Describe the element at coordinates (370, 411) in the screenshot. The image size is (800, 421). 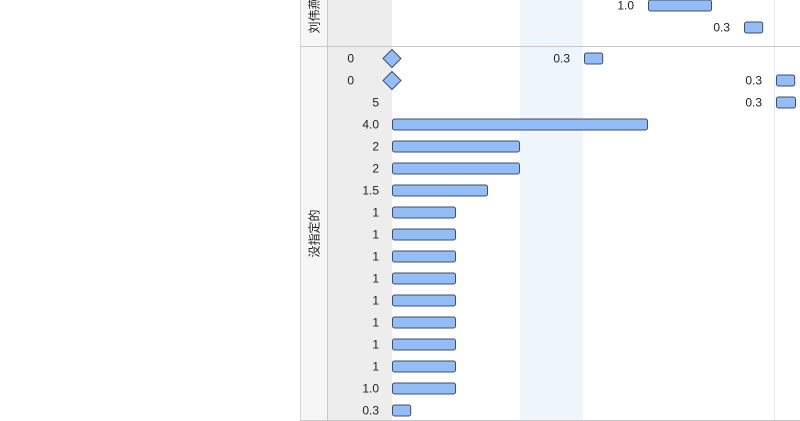
I see `row-value-label: 0.3` at that location.